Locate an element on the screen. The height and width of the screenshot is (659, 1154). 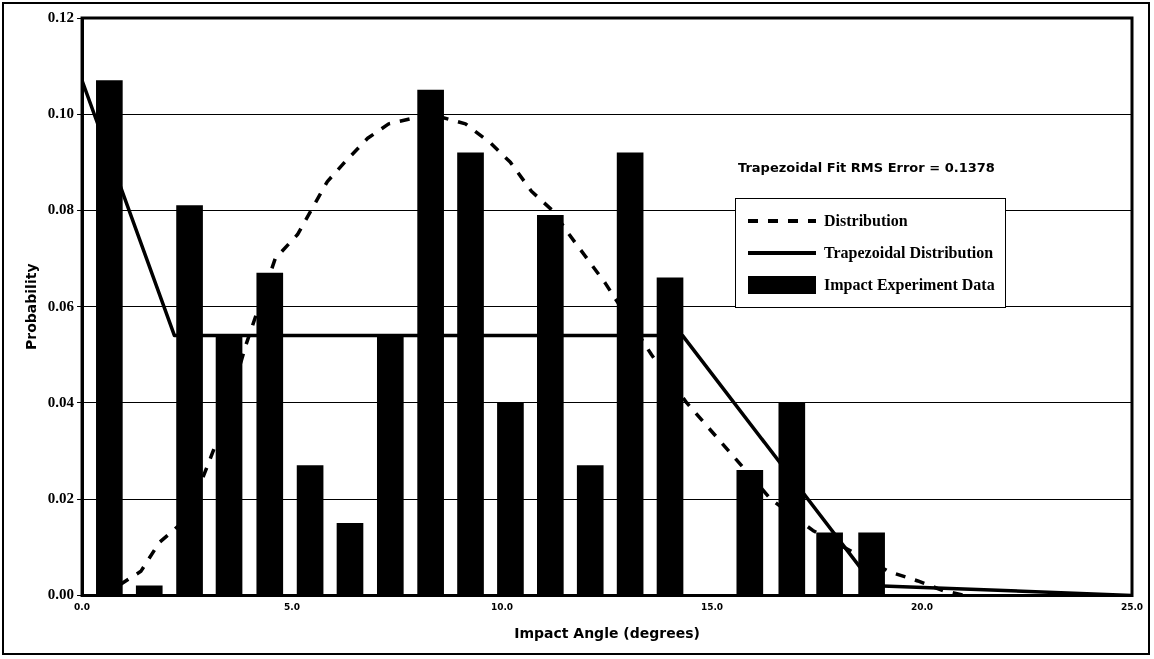
y-axis-title: Probability is located at coordinates (31, 306).